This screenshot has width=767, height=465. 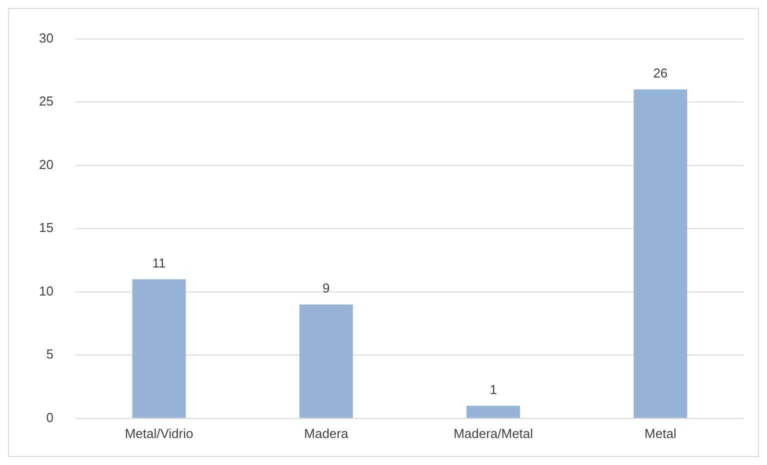 What do you see at coordinates (159, 262) in the screenshot?
I see `data-label: 11` at bounding box center [159, 262].